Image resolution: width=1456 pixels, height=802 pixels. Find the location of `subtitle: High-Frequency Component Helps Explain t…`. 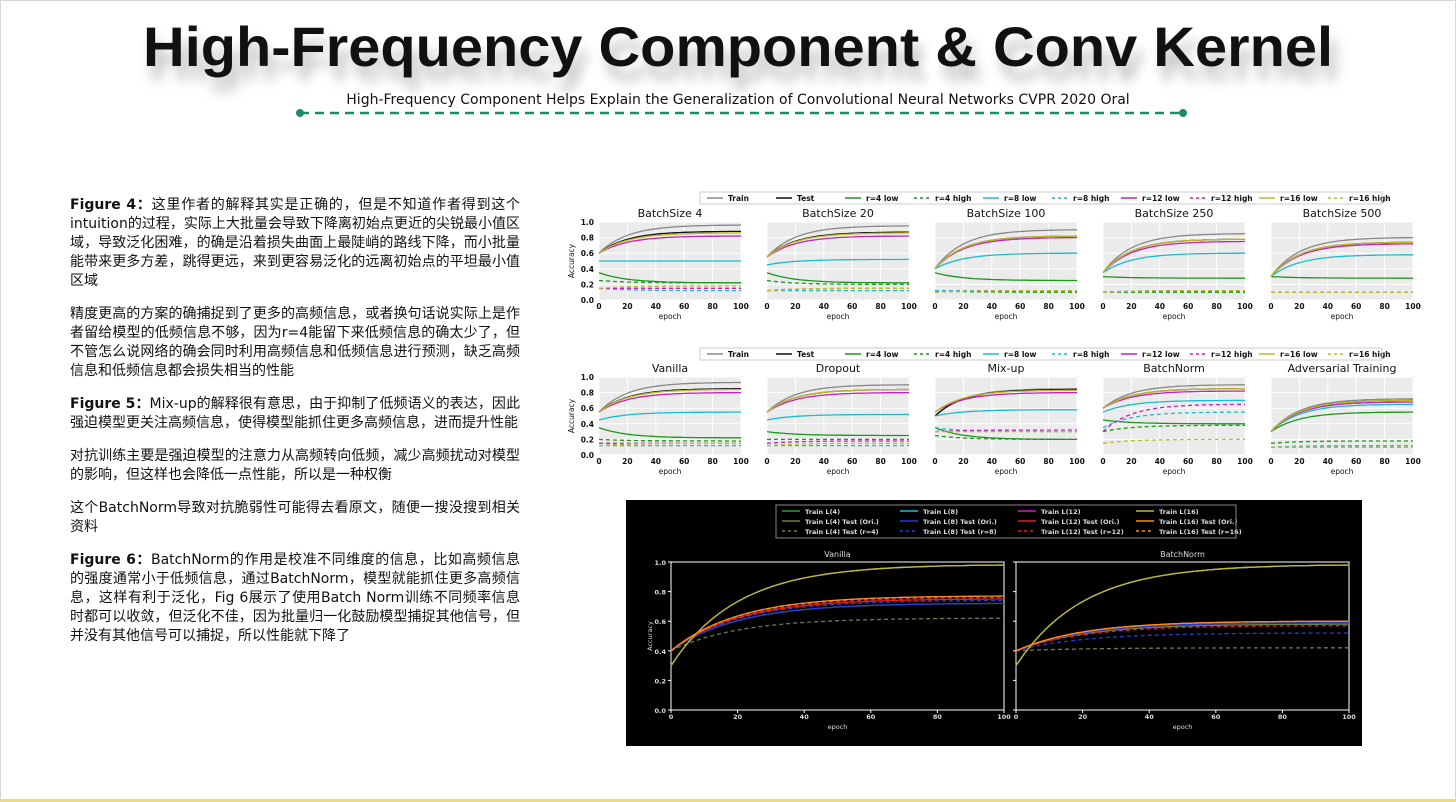

subtitle: High-Frequency Component Helps Explain t… is located at coordinates (737, 100).